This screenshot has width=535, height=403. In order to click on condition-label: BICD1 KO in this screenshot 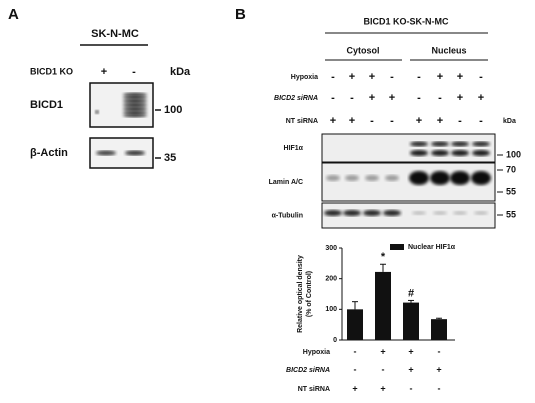, I will do `click(51, 71)`.